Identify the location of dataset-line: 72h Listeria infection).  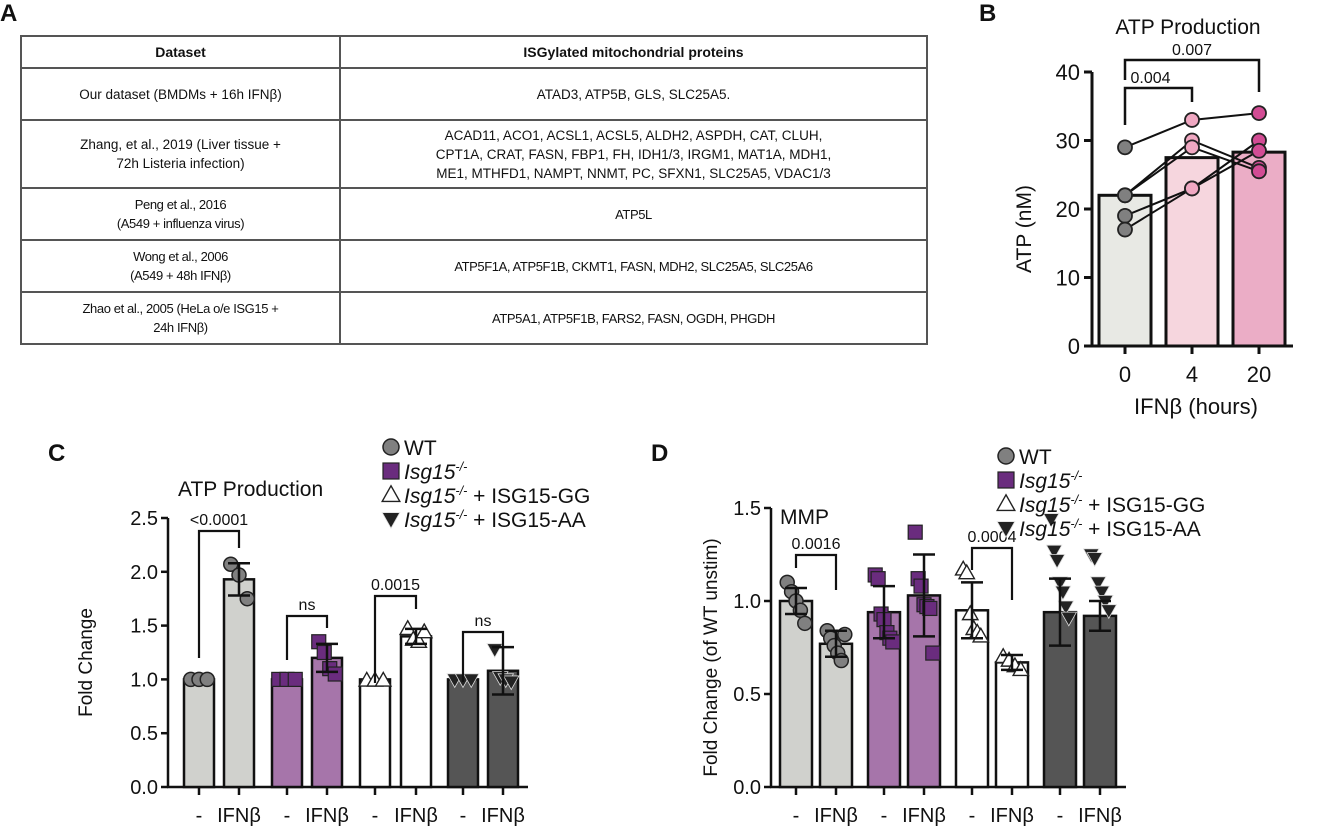
(180, 163).